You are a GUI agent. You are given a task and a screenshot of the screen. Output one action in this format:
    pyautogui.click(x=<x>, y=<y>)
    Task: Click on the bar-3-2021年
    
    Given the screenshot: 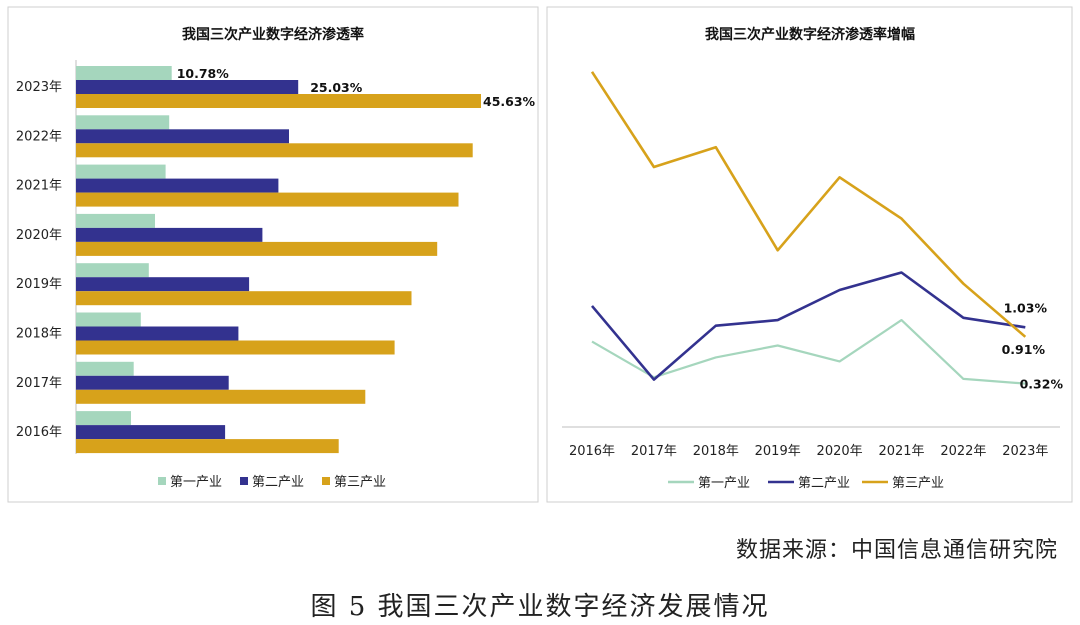 What is the action you would take?
    pyautogui.click(x=267, y=199)
    